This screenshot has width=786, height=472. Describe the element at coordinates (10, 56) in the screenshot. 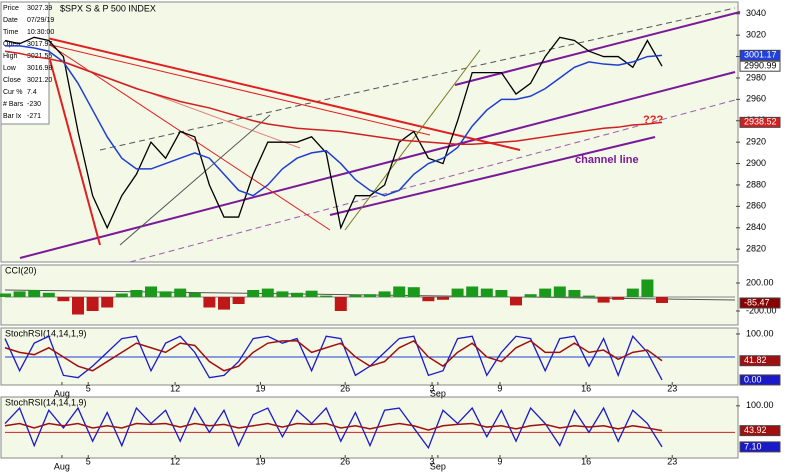

I see `info-label: High` at that location.